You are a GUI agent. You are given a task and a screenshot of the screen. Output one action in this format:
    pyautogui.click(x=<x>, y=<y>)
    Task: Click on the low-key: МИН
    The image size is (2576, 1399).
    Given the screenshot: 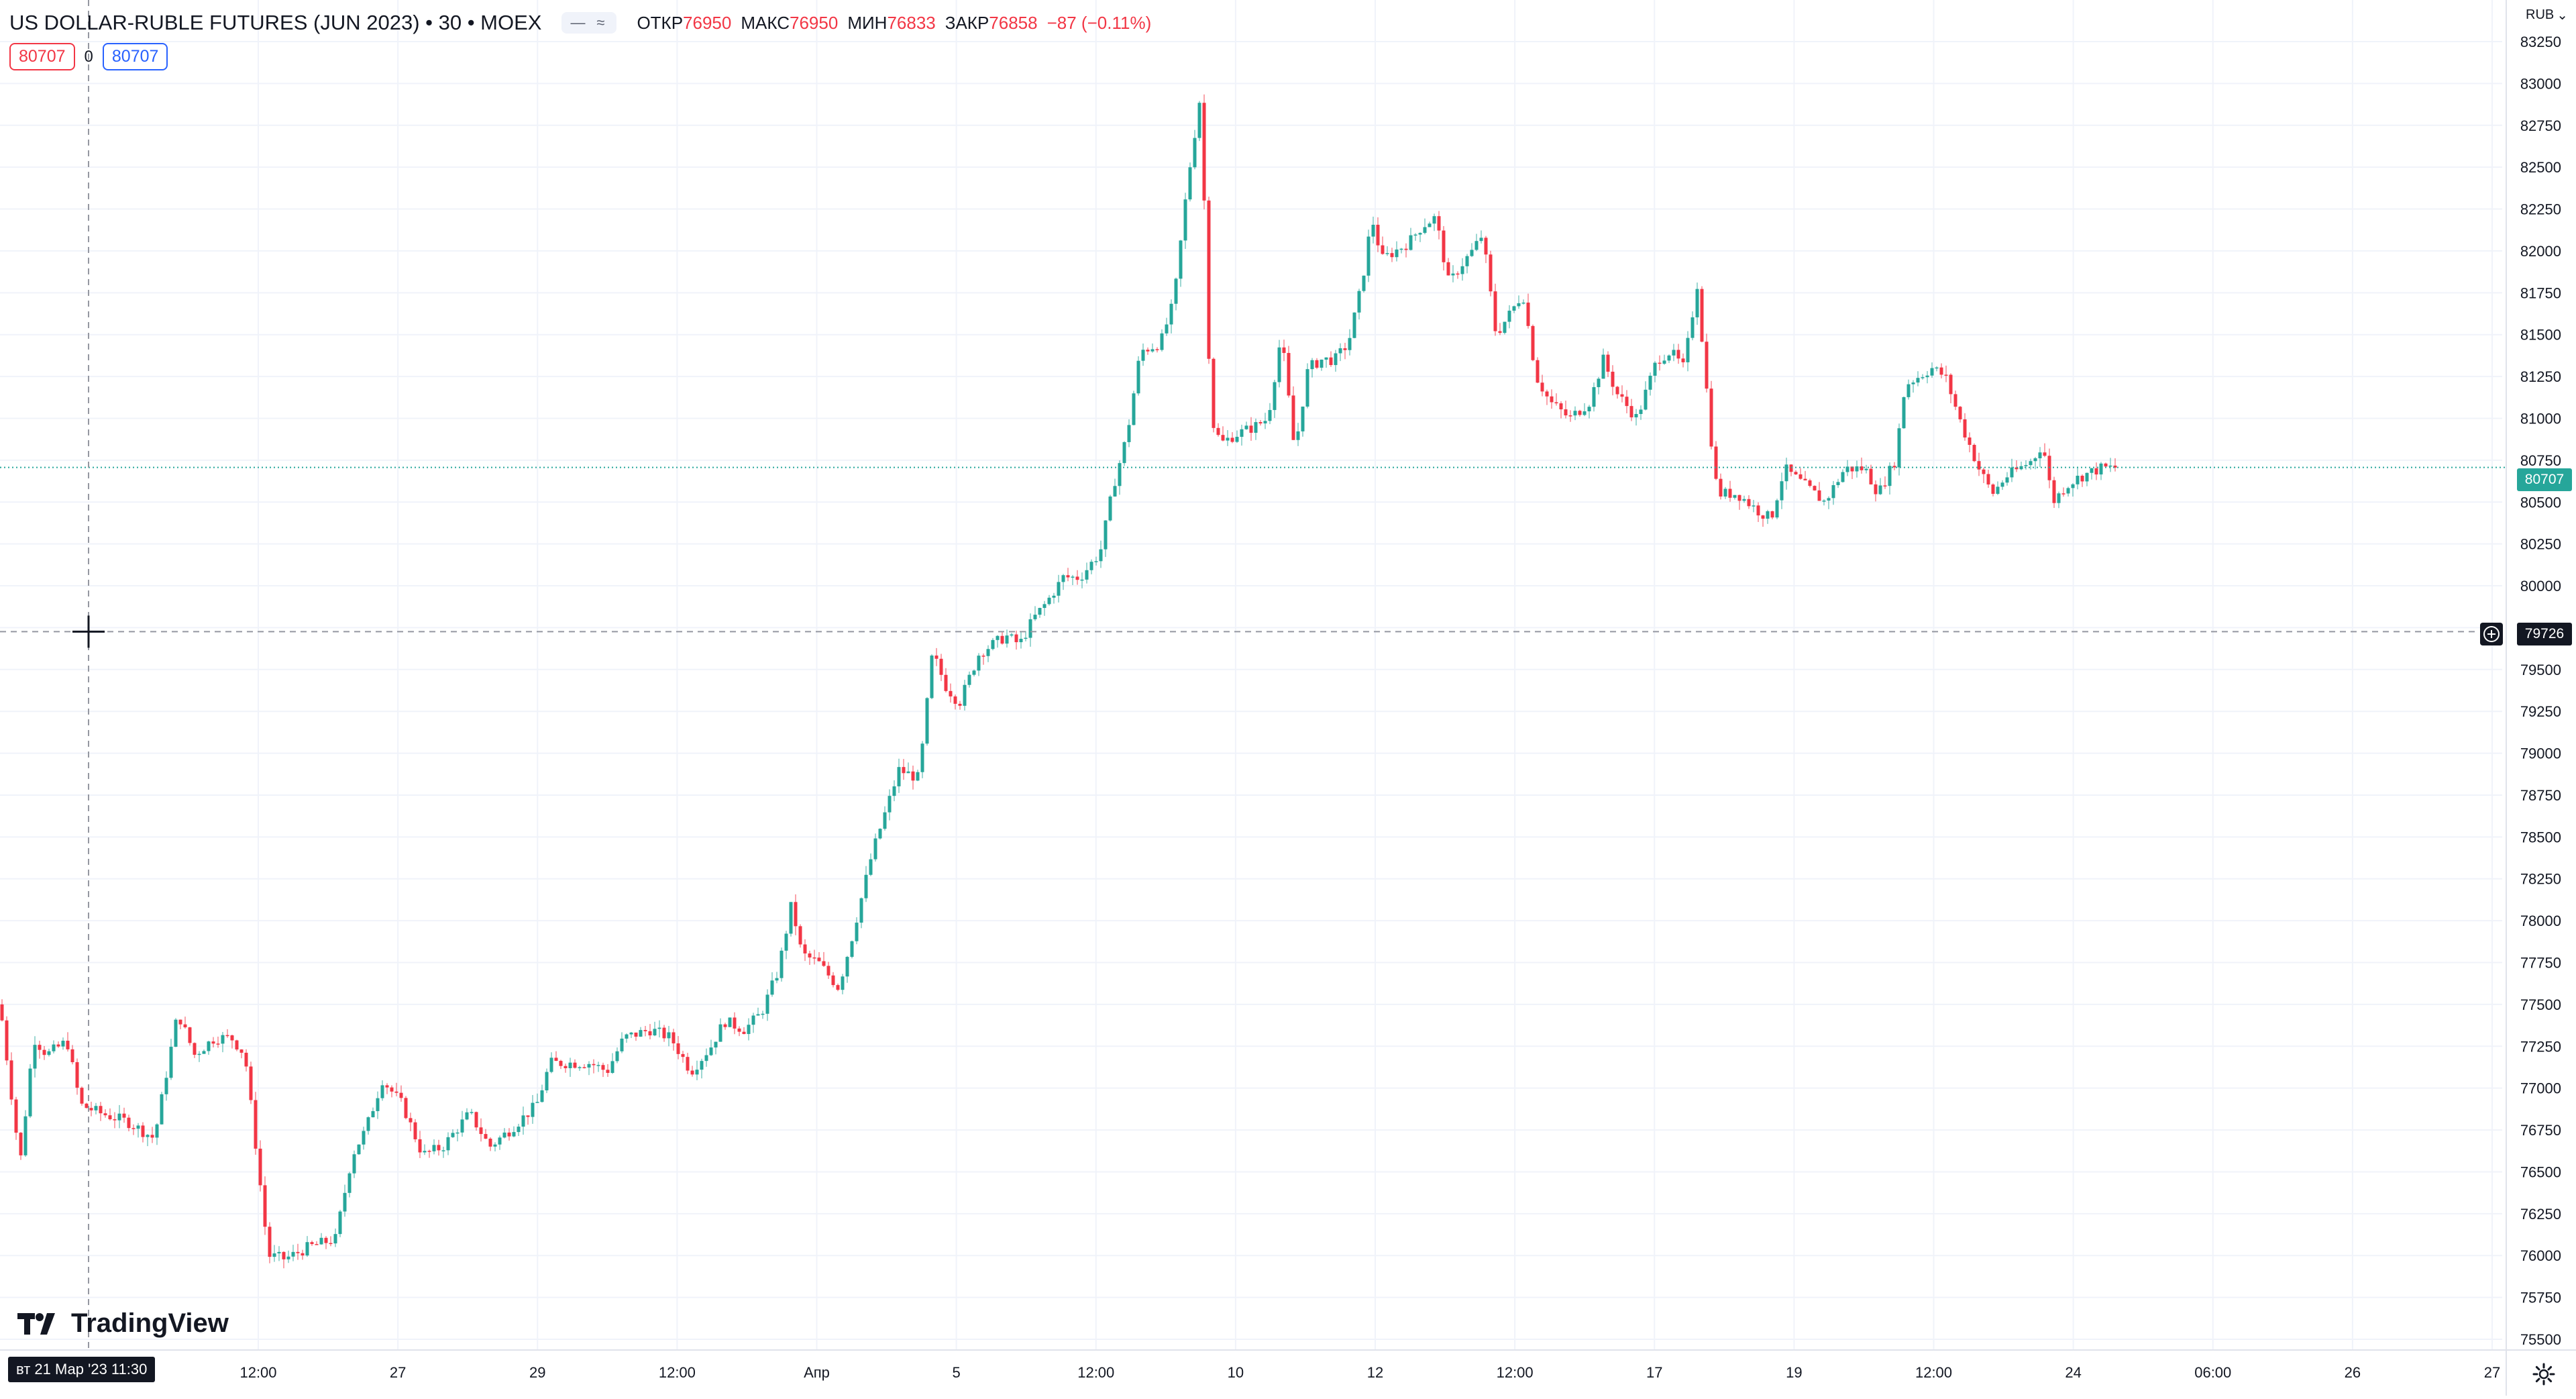 What is the action you would take?
    pyautogui.click(x=867, y=22)
    